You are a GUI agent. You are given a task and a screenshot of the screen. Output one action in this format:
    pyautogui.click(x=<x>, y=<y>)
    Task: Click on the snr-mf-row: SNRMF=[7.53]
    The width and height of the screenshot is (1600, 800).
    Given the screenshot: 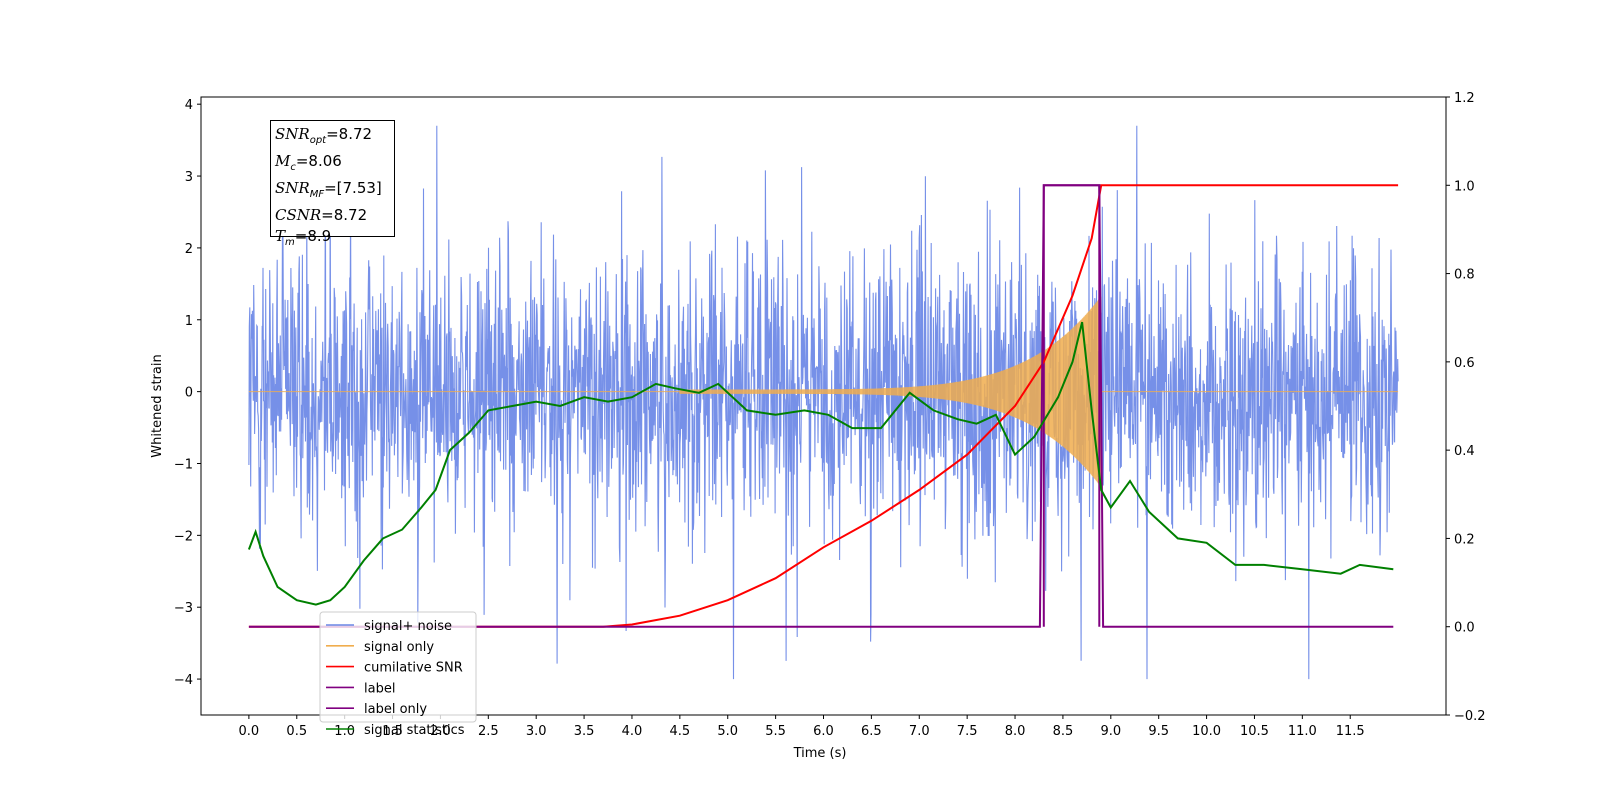 What is the action you would take?
    pyautogui.click(x=328, y=189)
    